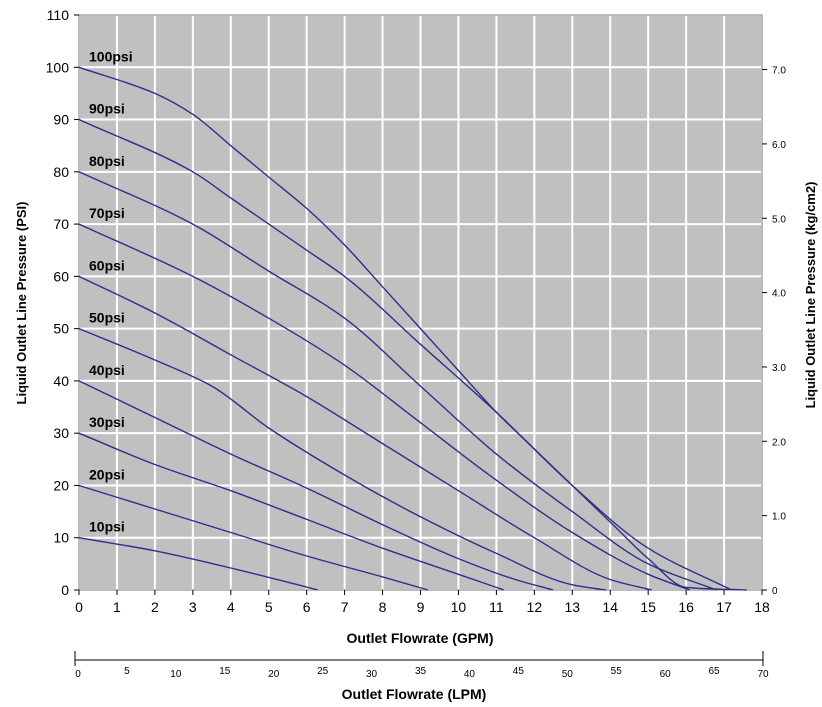 Image resolution: width=822 pixels, height=707 pixels. Describe the element at coordinates (176, 674) in the screenshot. I see `lpm-tick-label: 10` at that location.